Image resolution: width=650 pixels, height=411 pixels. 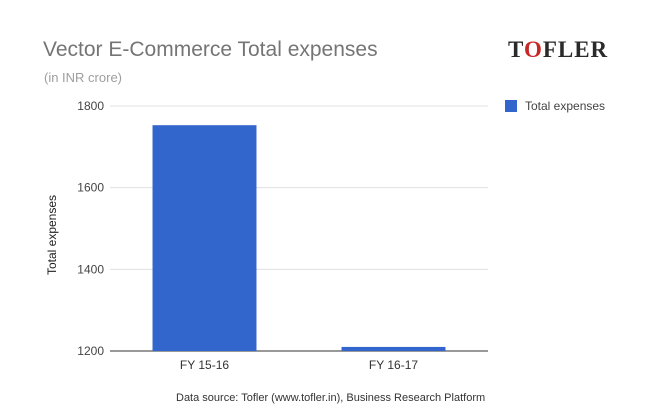 I want to click on y-tick-labels: 1200 1400 1600 1800, so click(x=90, y=228).